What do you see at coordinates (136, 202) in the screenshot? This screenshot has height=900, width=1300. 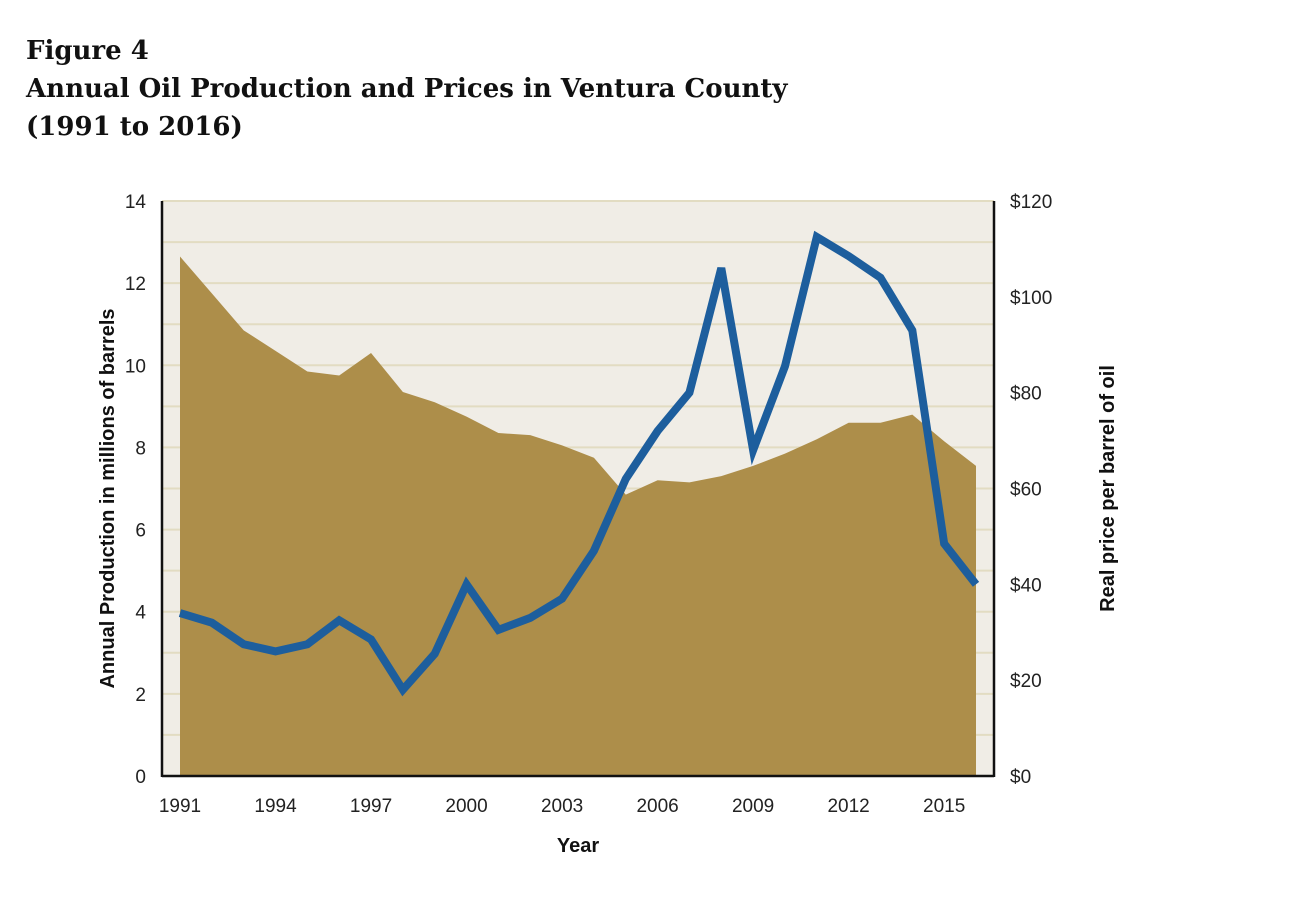 I see `left-tick-label: 14` at bounding box center [136, 202].